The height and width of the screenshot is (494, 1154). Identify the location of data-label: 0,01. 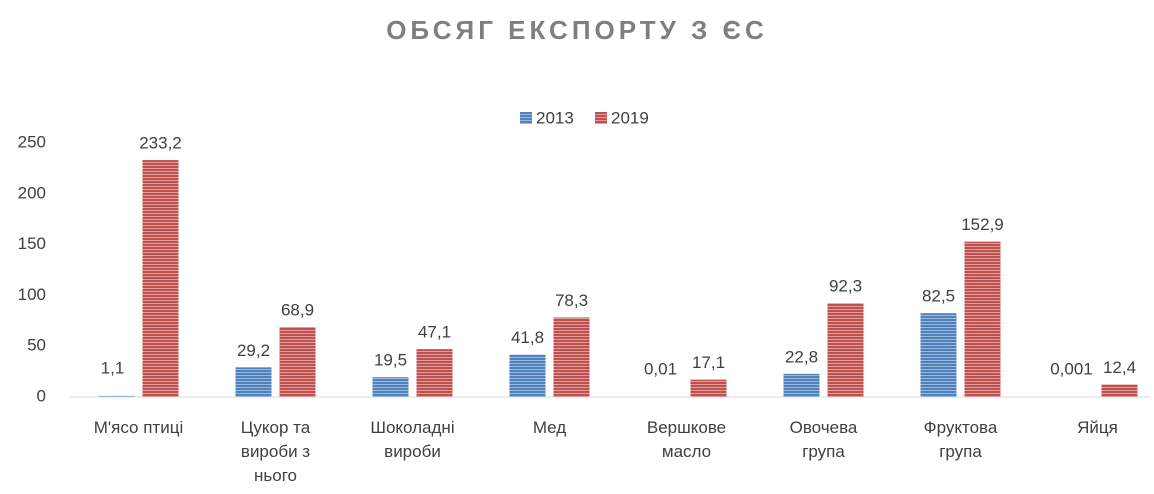
(660, 368).